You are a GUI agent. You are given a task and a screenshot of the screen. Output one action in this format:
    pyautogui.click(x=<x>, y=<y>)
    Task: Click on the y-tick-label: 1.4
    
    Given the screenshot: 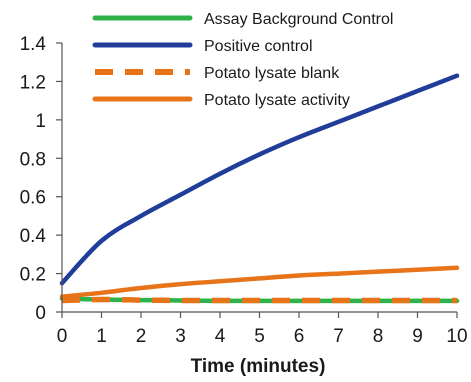 What is the action you would take?
    pyautogui.click(x=33, y=44)
    